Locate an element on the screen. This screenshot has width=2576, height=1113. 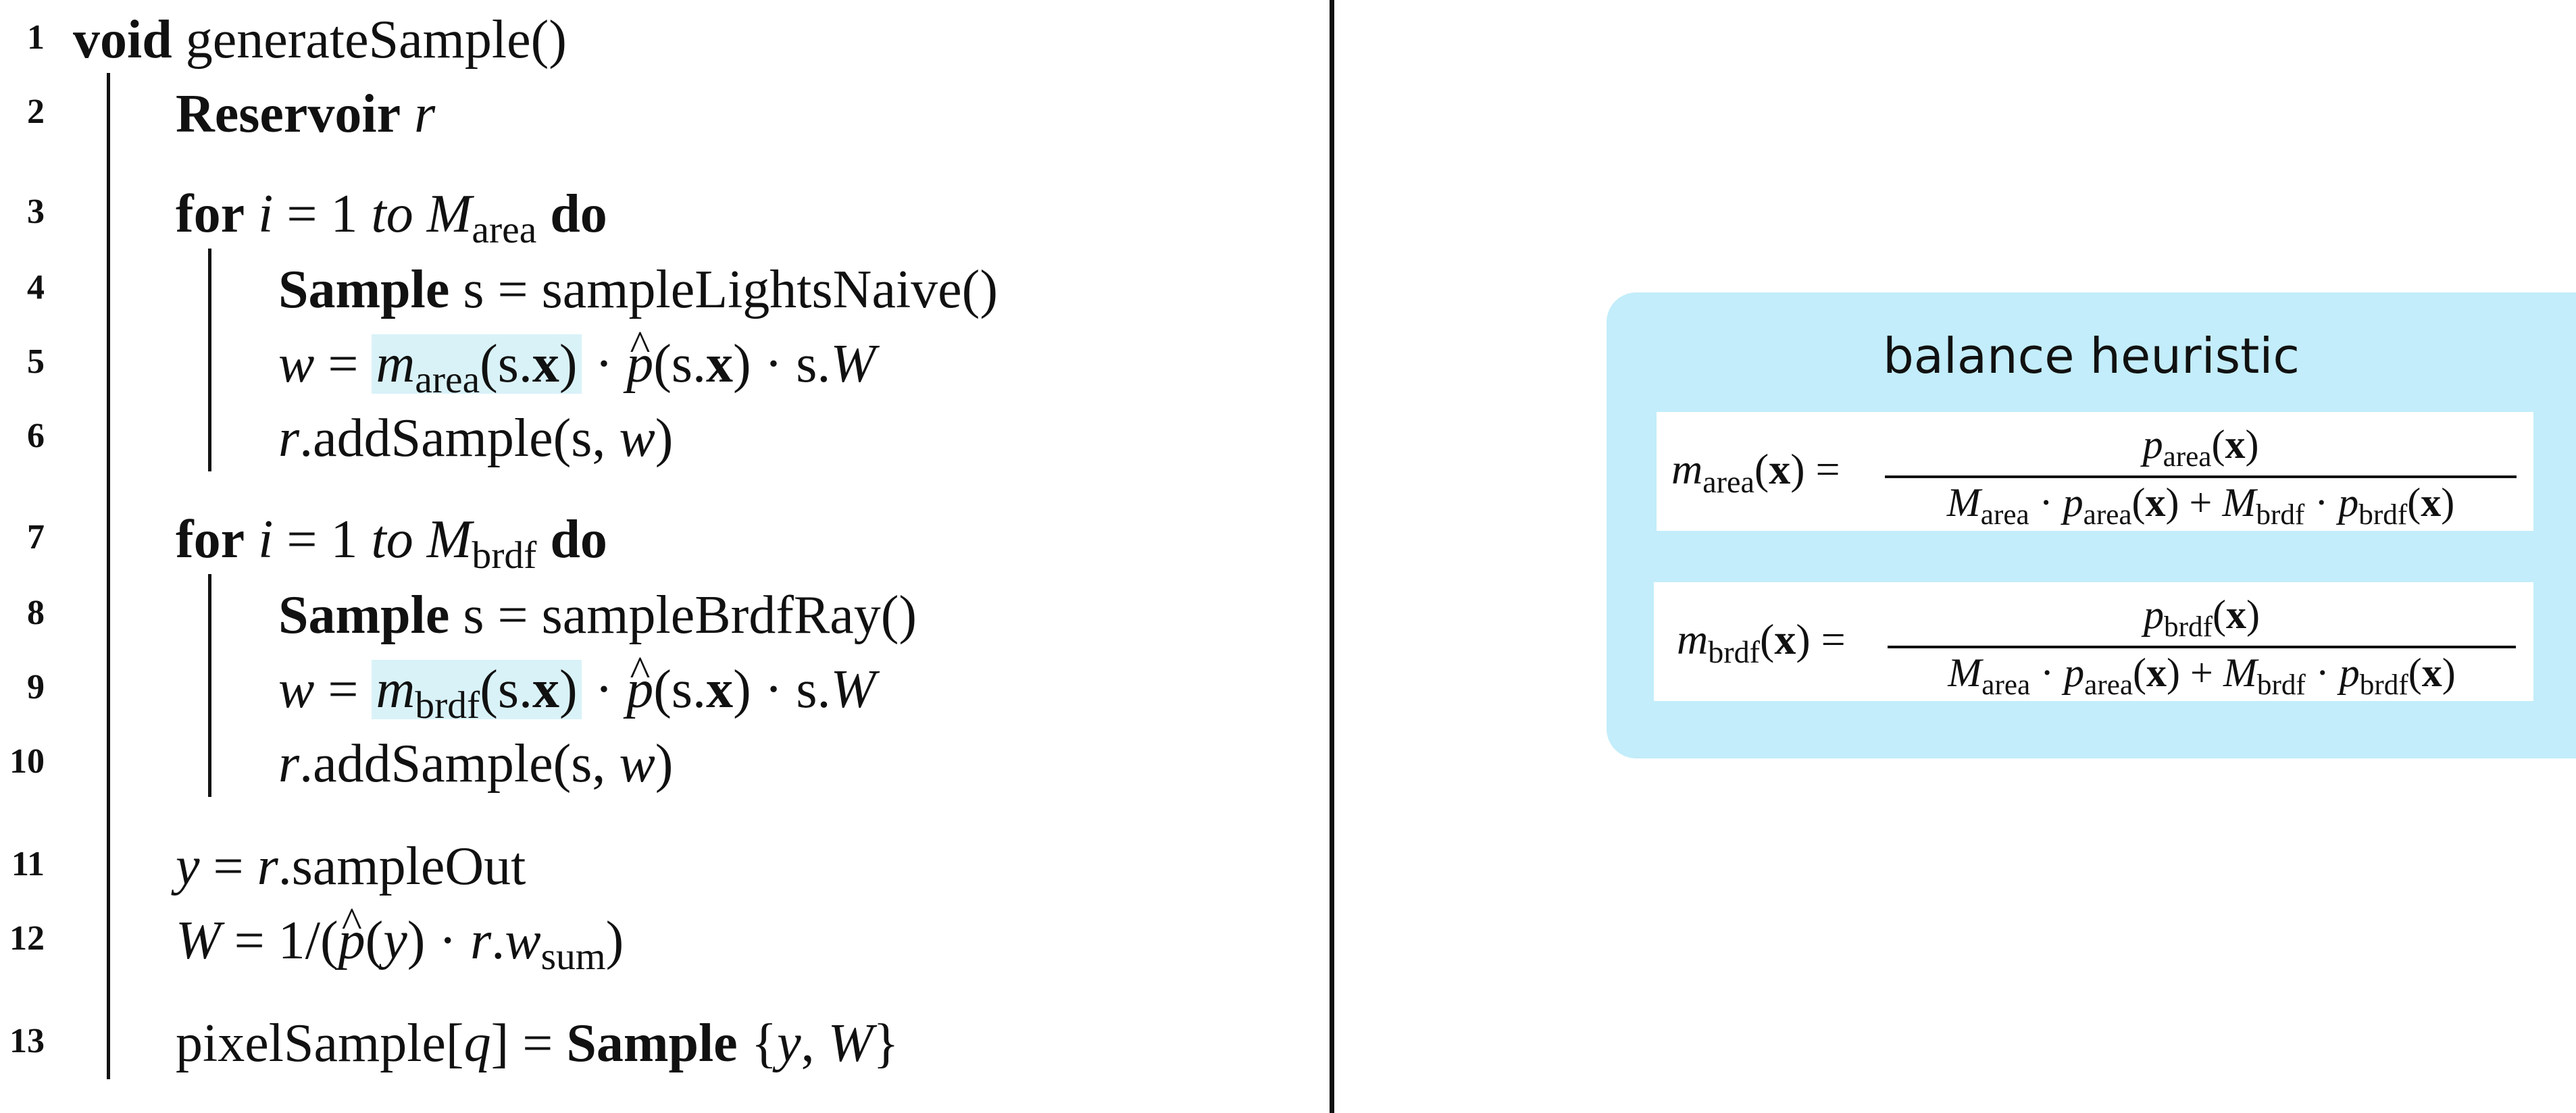
code-line-11: 11 y = r.sampleOut is located at coordinates (662, 867).